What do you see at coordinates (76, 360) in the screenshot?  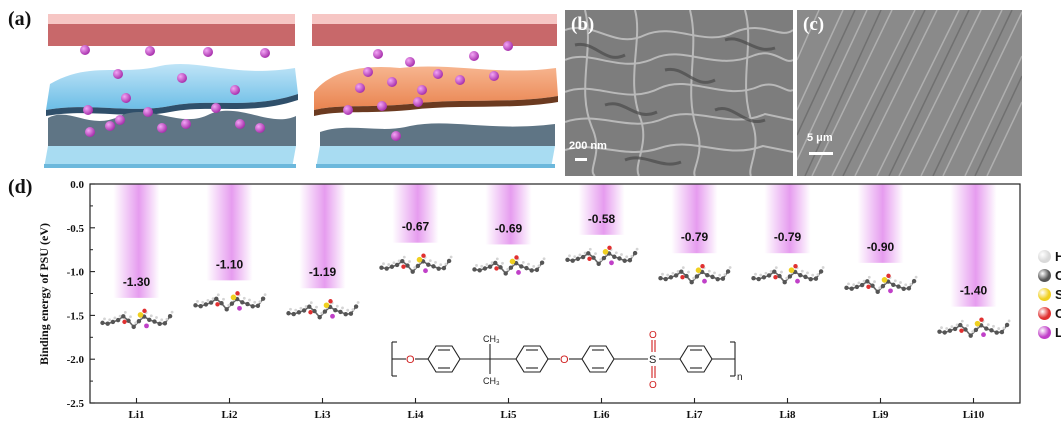 I see `y-tick-label: -2.0` at bounding box center [76, 360].